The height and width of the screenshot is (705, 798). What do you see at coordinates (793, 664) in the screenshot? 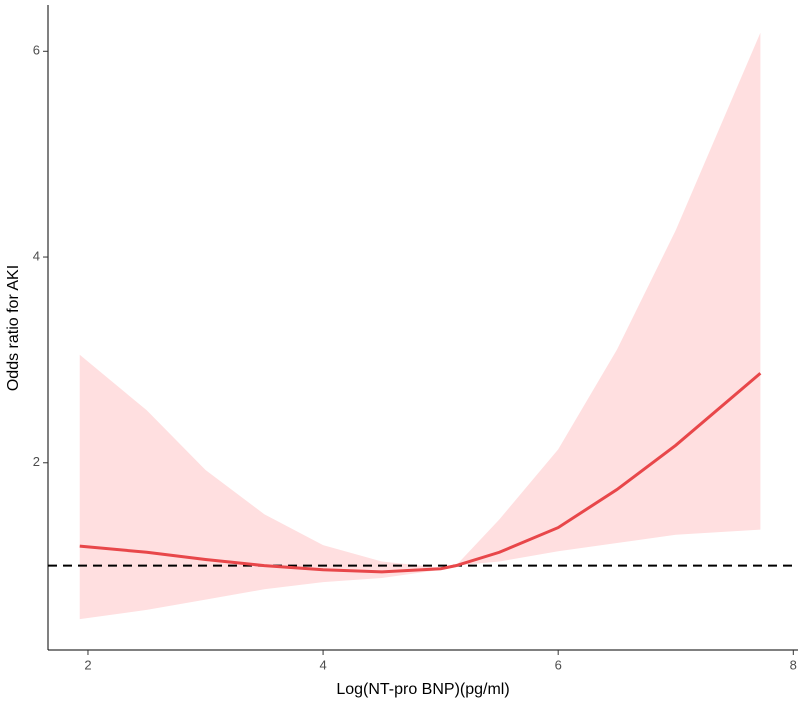
I see `x-tick-label: 8` at bounding box center [793, 664].